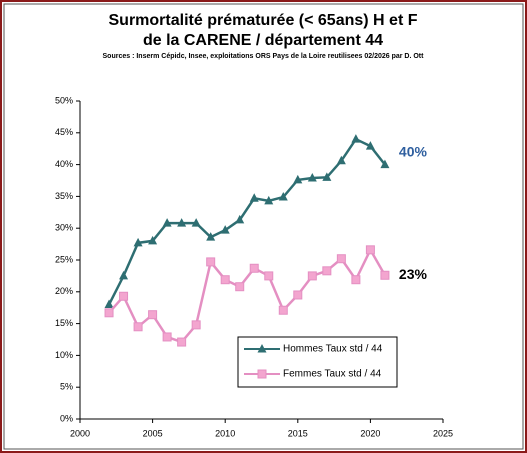 Image resolution: width=527 pixels, height=453 pixels. What do you see at coordinates (413, 151) in the screenshot?
I see `annotation: 40%` at bounding box center [413, 151].